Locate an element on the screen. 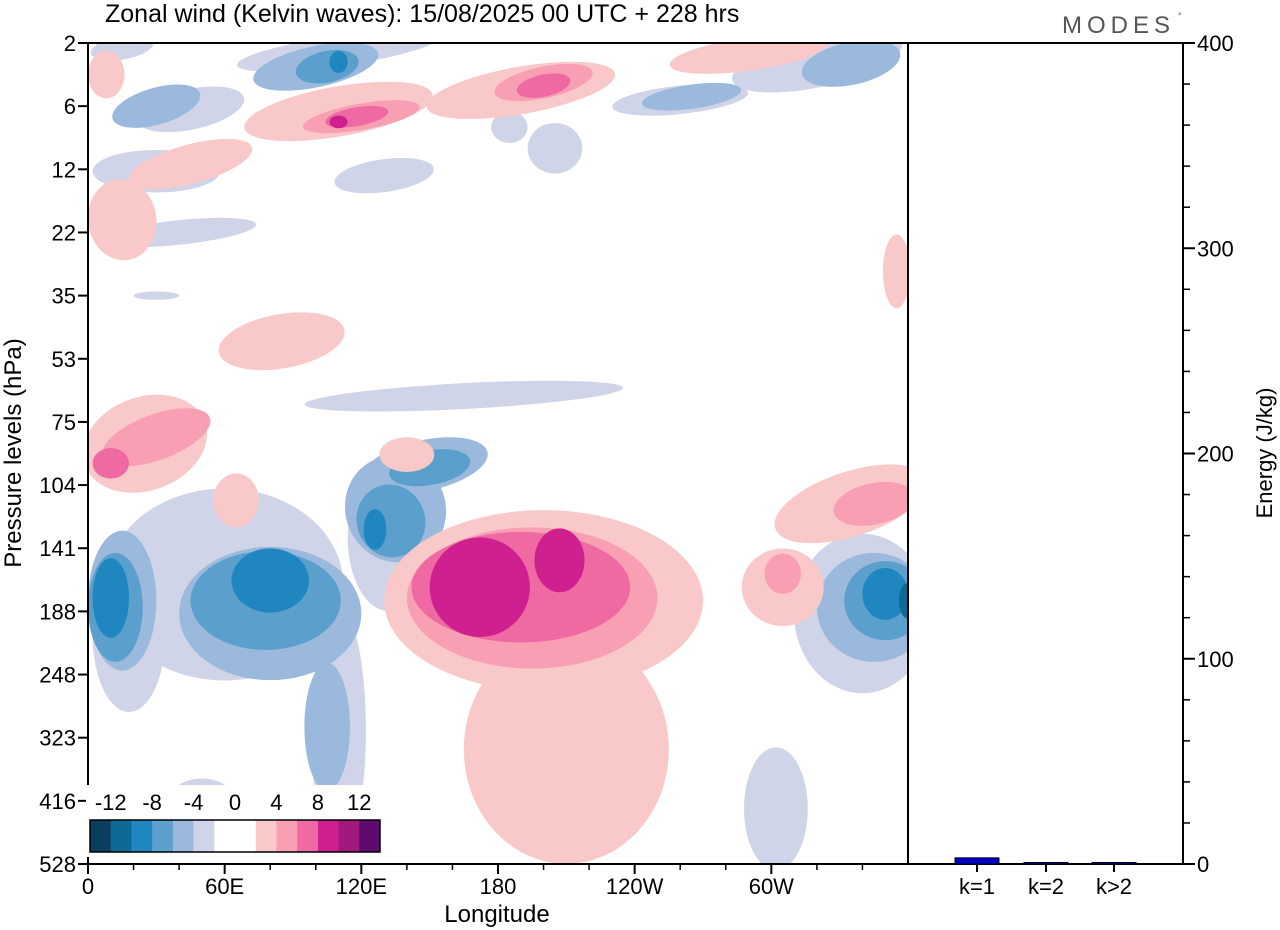  brand-registered-mark: ° is located at coordinates (1180, 16).